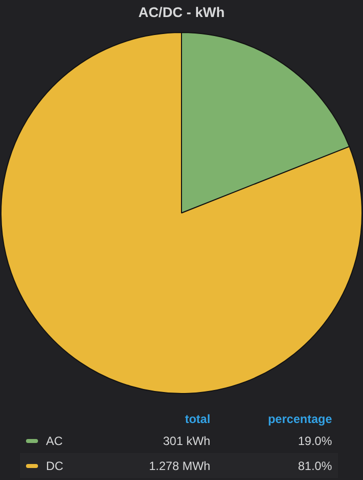  What do you see at coordinates (54, 441) in the screenshot?
I see `legend-label: AC` at bounding box center [54, 441].